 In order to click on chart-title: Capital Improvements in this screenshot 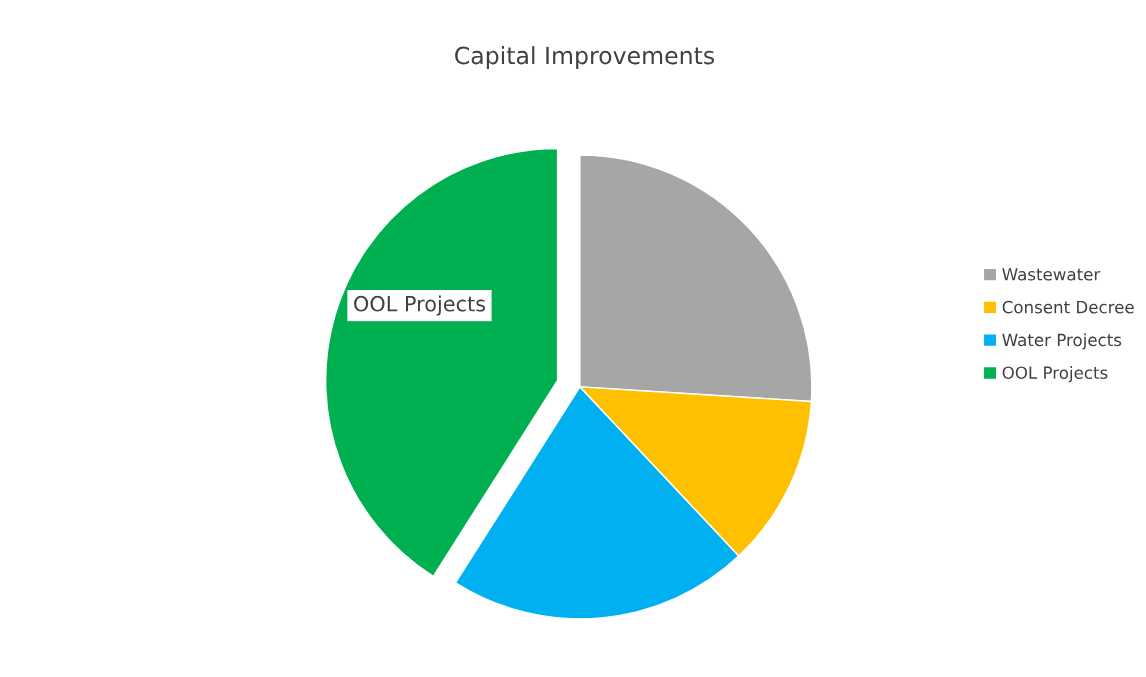, I will do `click(585, 57)`.